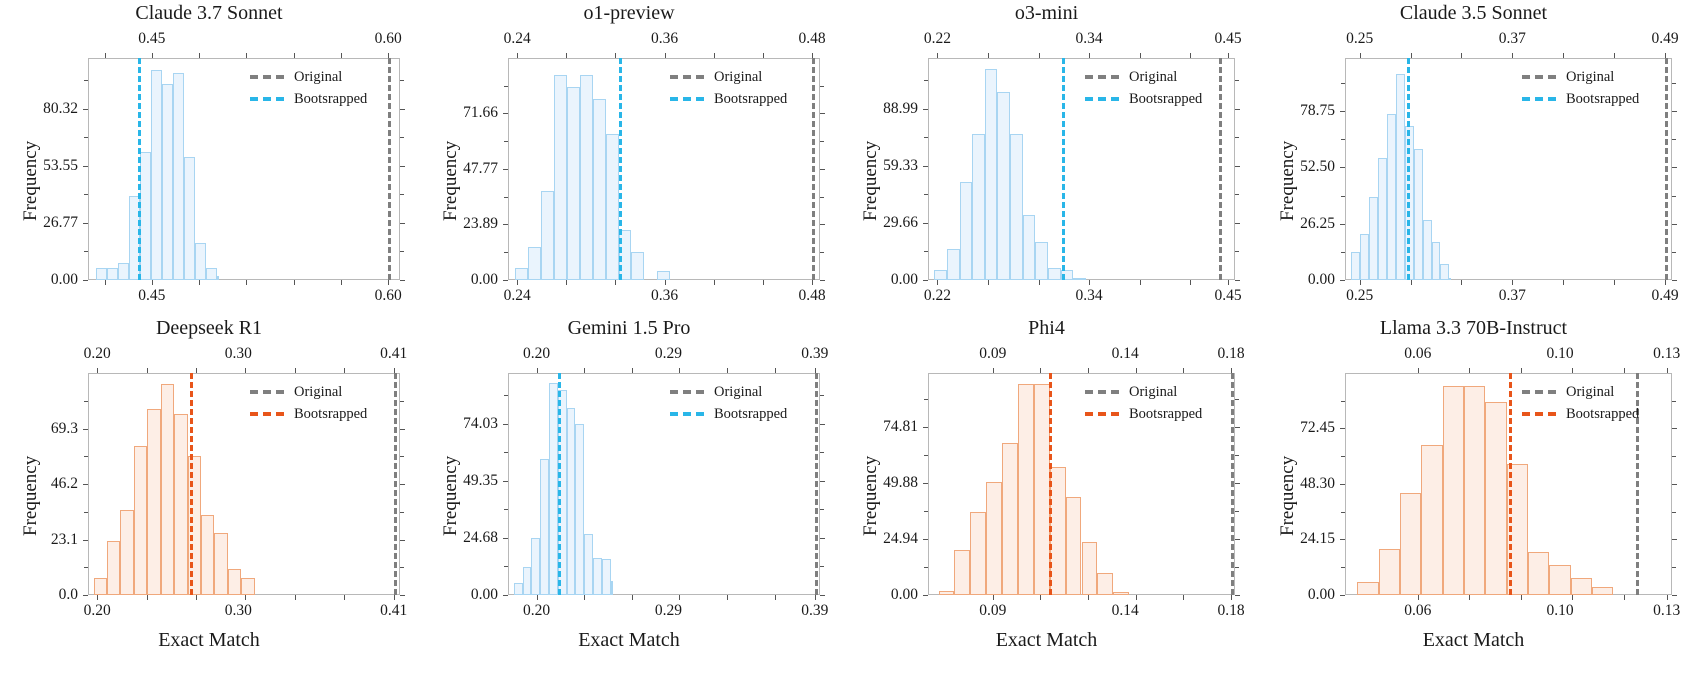 The width and height of the screenshot is (1690, 689). Describe the element at coordinates (687, 77) in the screenshot. I see `original-dash-icon` at that location.